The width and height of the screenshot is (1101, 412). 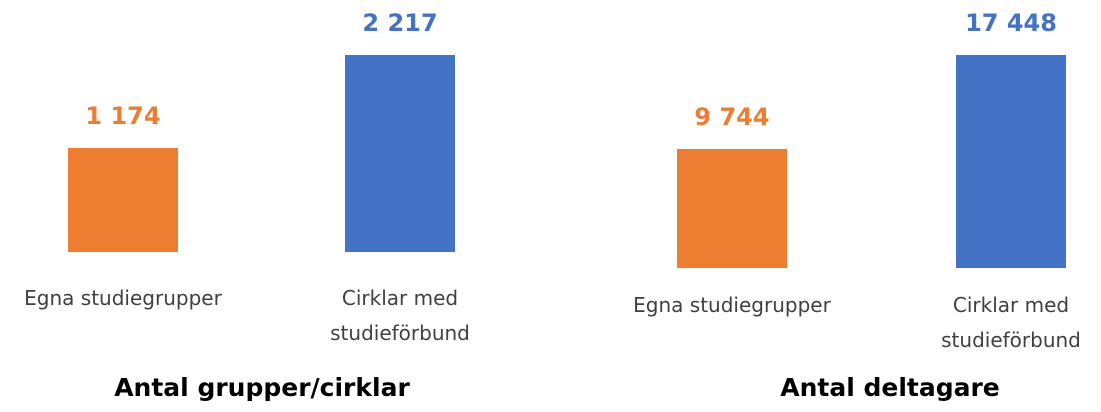 I want to click on chart-title: Antal grupper/cirklar, so click(x=262, y=387).